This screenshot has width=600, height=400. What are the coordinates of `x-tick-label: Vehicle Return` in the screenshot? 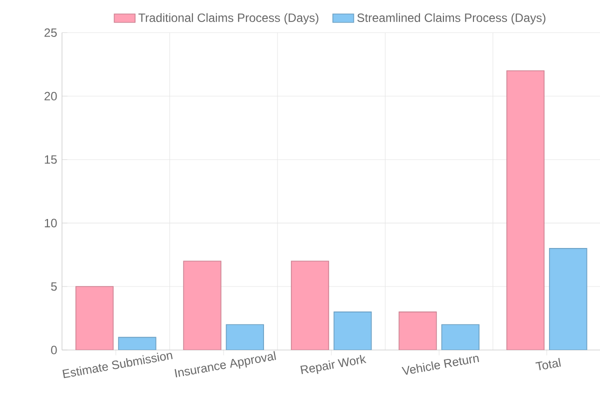 It's located at (441, 365).